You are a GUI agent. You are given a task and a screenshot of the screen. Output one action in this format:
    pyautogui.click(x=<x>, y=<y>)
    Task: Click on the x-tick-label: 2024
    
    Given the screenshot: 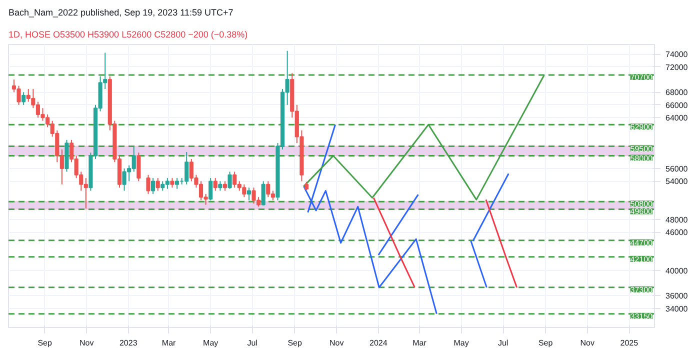 What is the action you would take?
    pyautogui.click(x=379, y=343)
    